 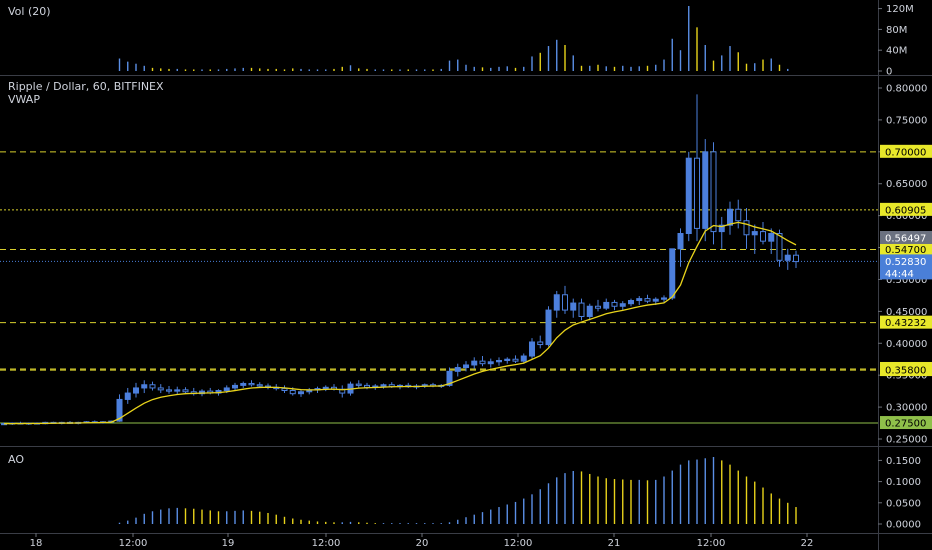 I want to click on price-tick-label: 0.75000, so click(x=906, y=120).